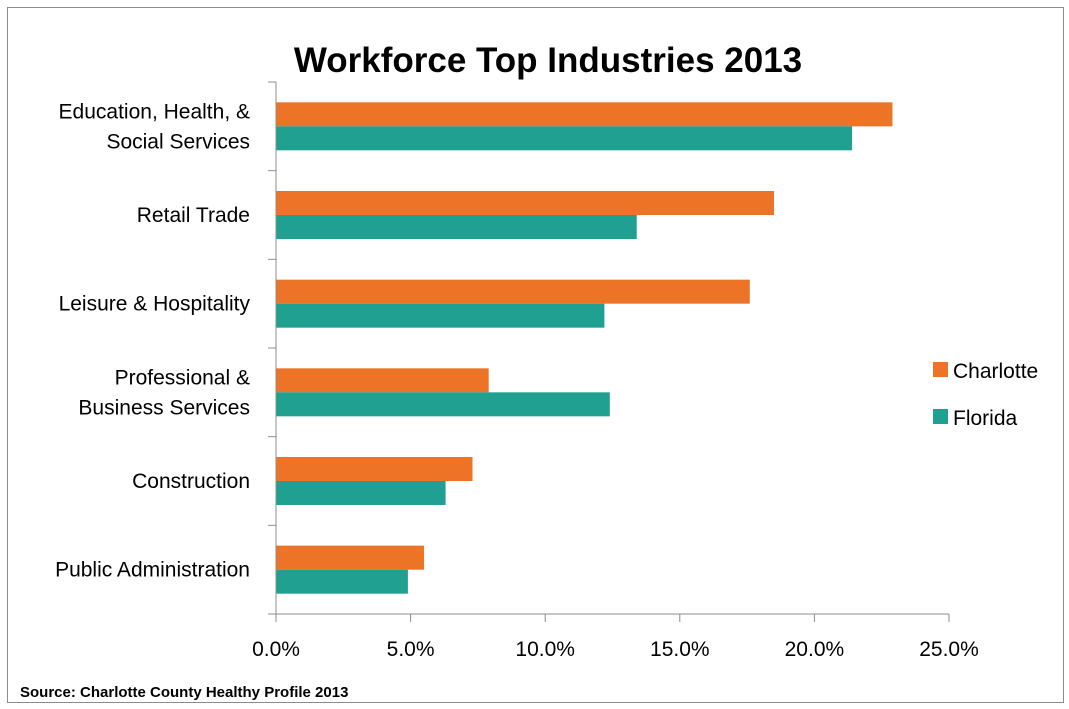 The width and height of the screenshot is (1069, 709). Describe the element at coordinates (155, 304) in the screenshot. I see `category-label: Leisure & Hospitality` at that location.